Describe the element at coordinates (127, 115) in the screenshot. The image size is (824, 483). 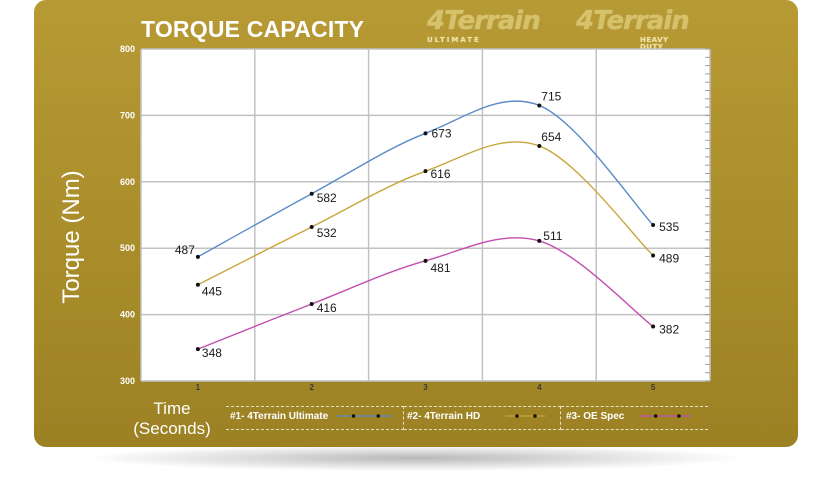
I see `y-tick-label: 700` at that location.